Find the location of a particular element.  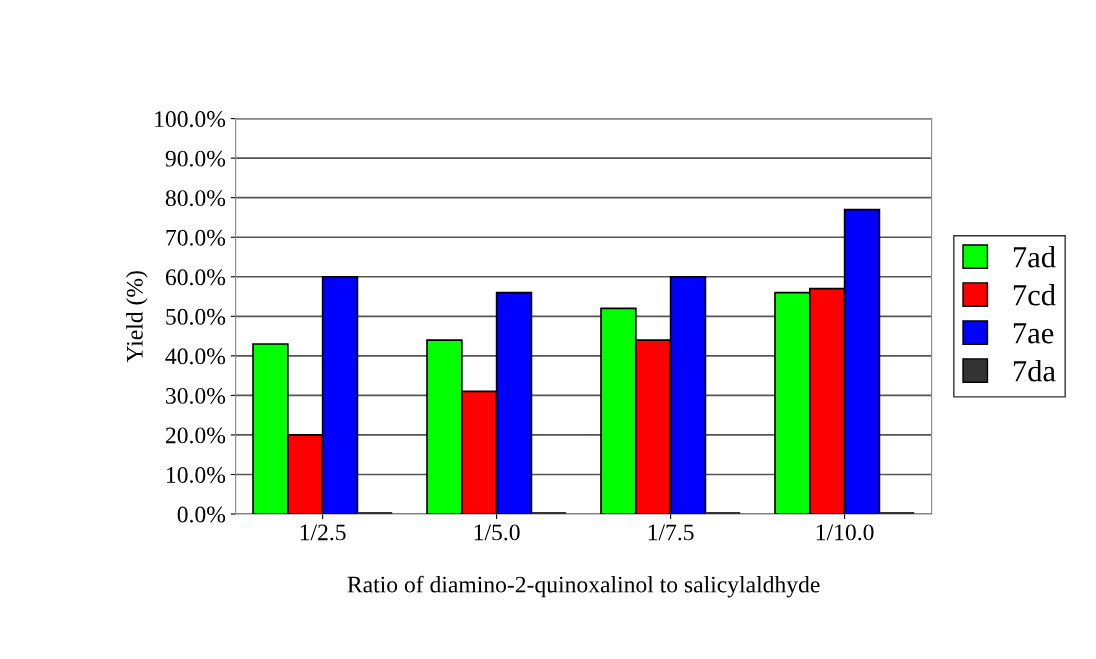

y-tick-label: 40.0% is located at coordinates (195, 356).